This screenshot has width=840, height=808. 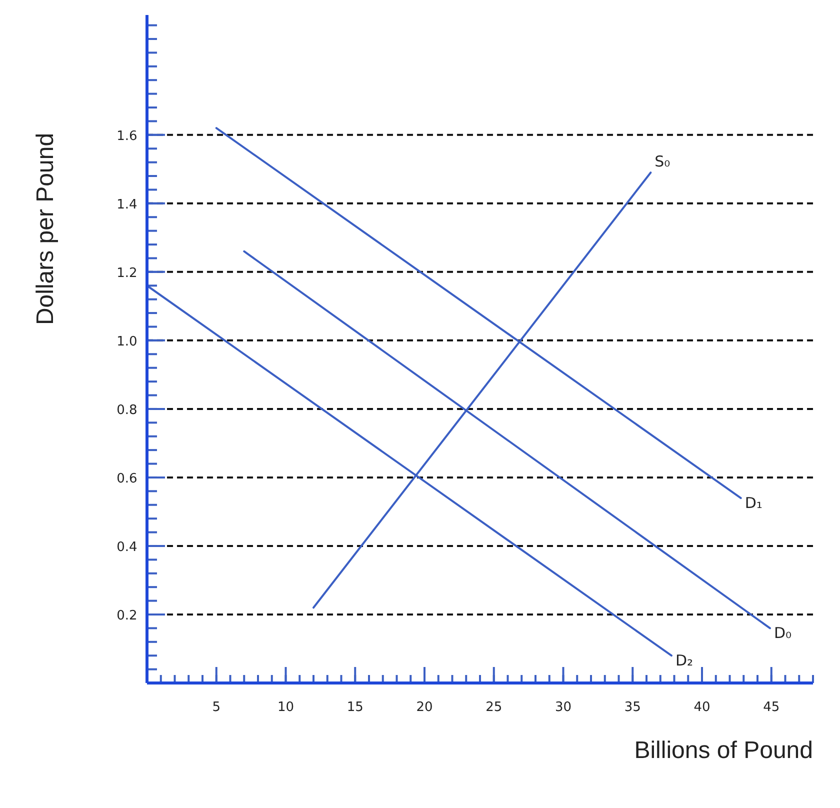 What do you see at coordinates (702, 707) in the screenshot?
I see `x-tick-label: 40` at bounding box center [702, 707].